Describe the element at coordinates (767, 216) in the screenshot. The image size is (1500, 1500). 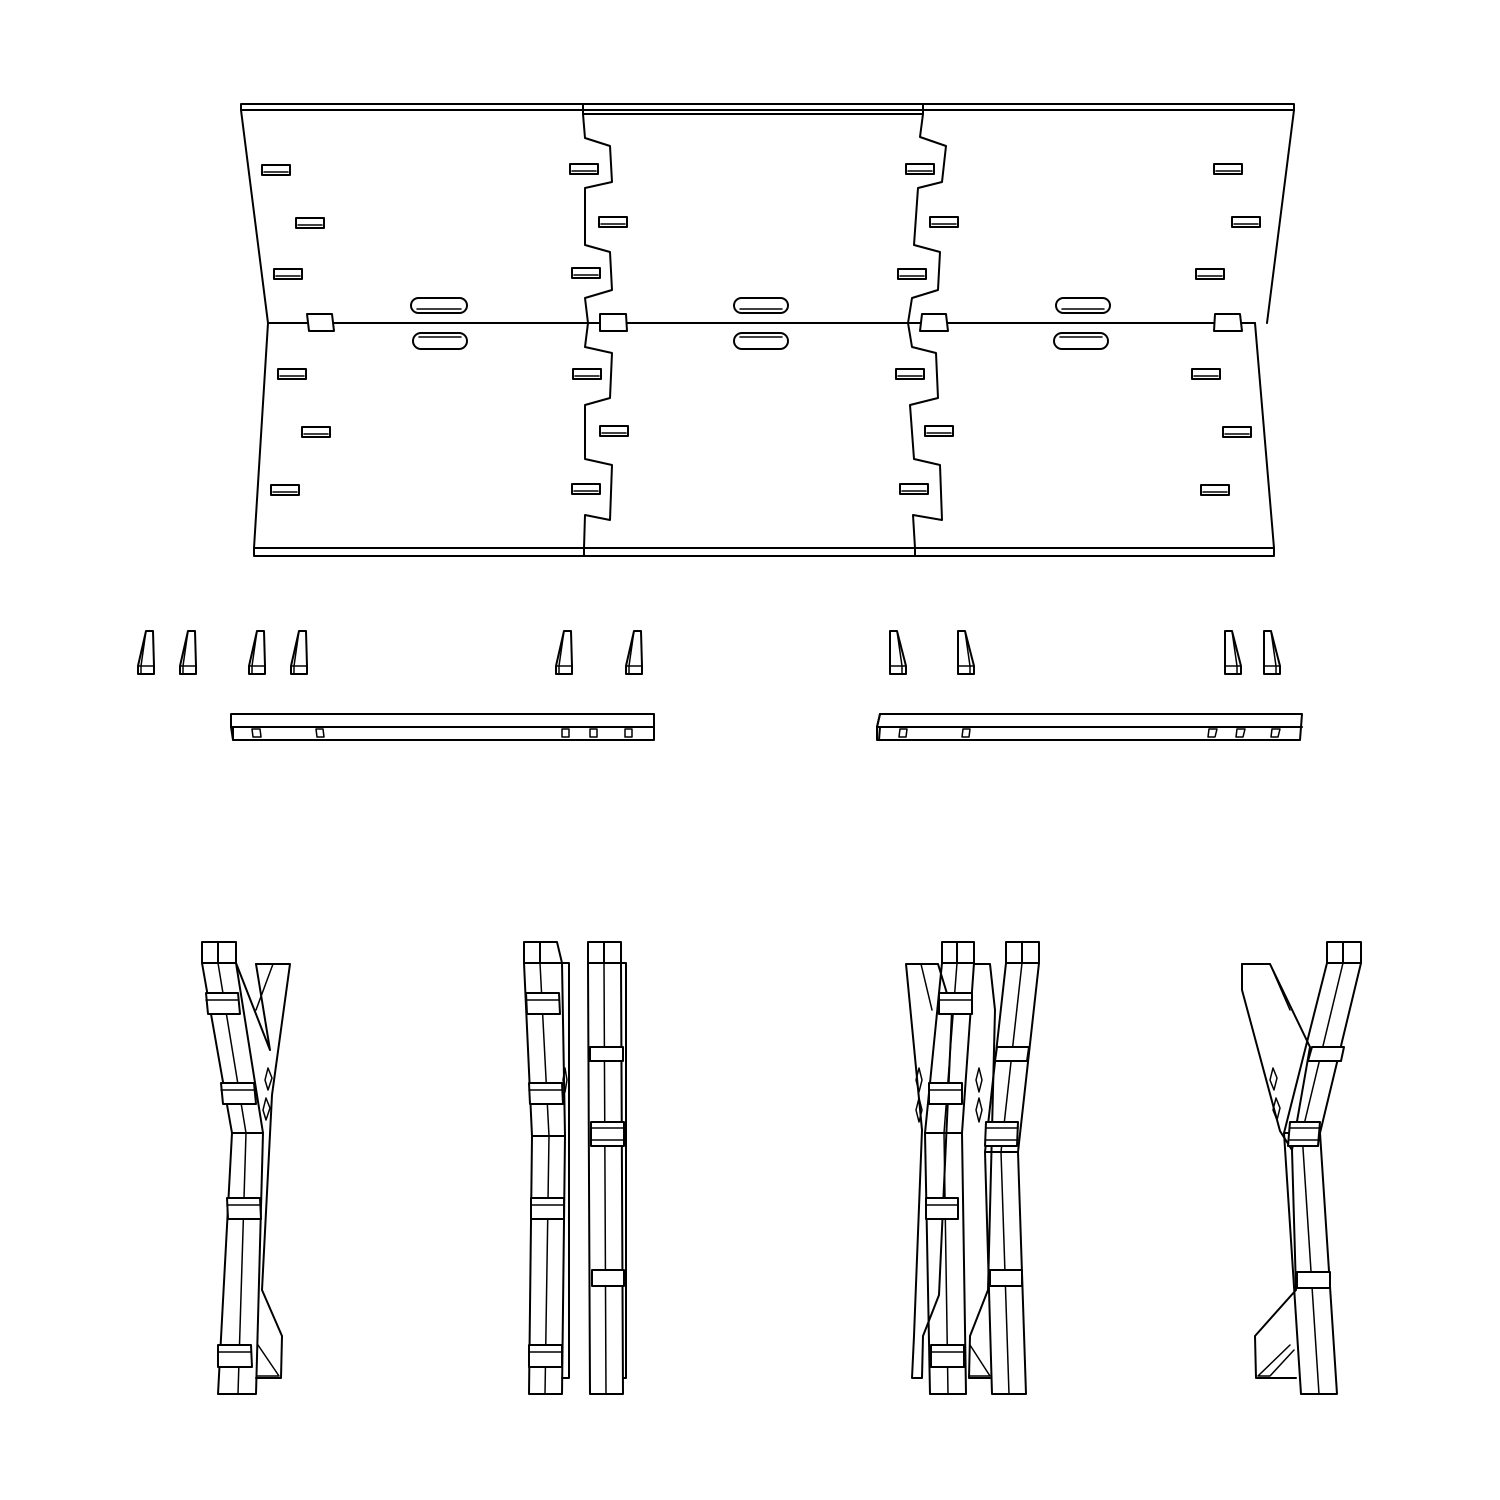
I see `table-top-outline` at that location.